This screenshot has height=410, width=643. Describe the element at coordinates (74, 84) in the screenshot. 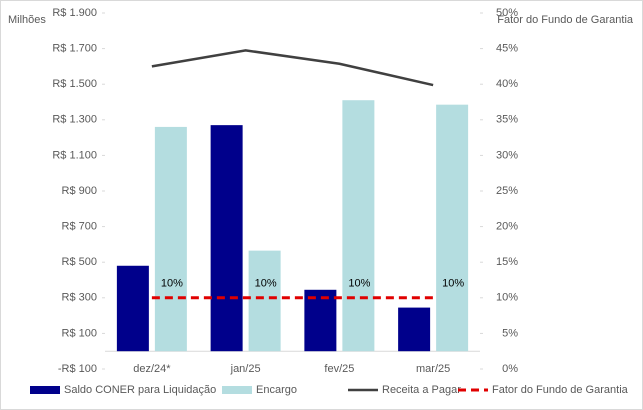

I see `y-tick-label: R$ 1.500` at that location.